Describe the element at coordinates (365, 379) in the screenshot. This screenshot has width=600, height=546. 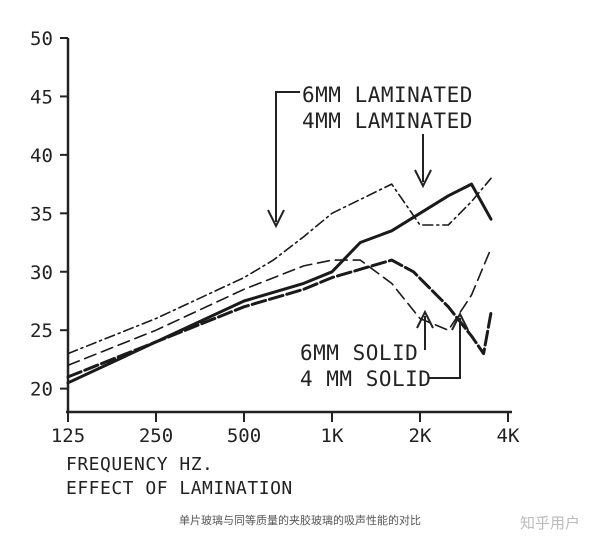
I see `annotation-4mm-solid: 4 MM SOLID` at that location.